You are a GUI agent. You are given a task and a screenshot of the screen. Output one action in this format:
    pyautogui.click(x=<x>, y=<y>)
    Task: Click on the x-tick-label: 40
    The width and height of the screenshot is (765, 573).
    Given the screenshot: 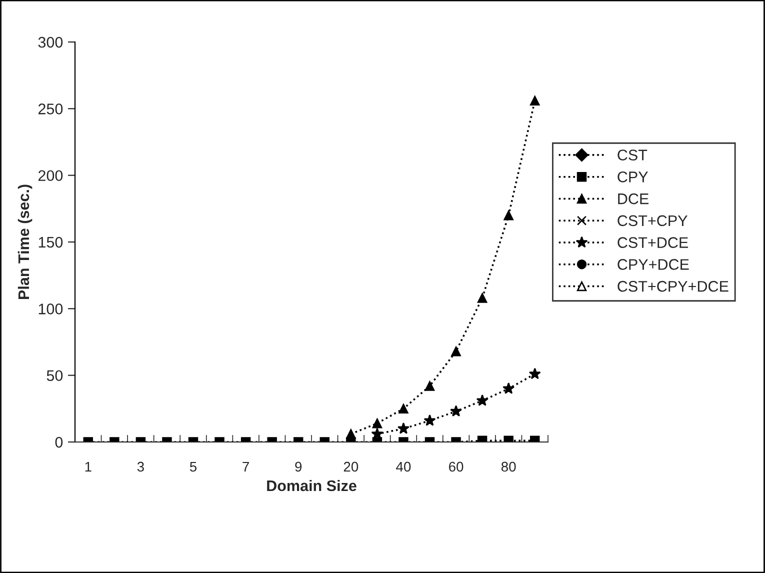 What is the action you would take?
    pyautogui.click(x=403, y=467)
    